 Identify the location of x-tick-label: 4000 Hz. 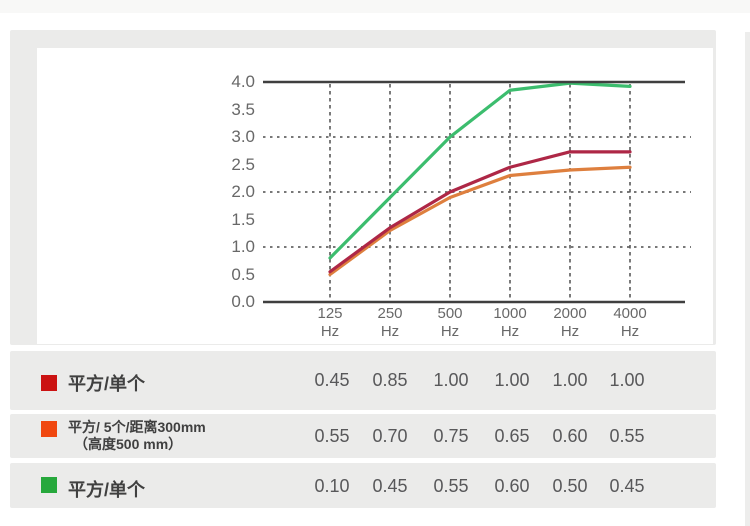
(630, 323).